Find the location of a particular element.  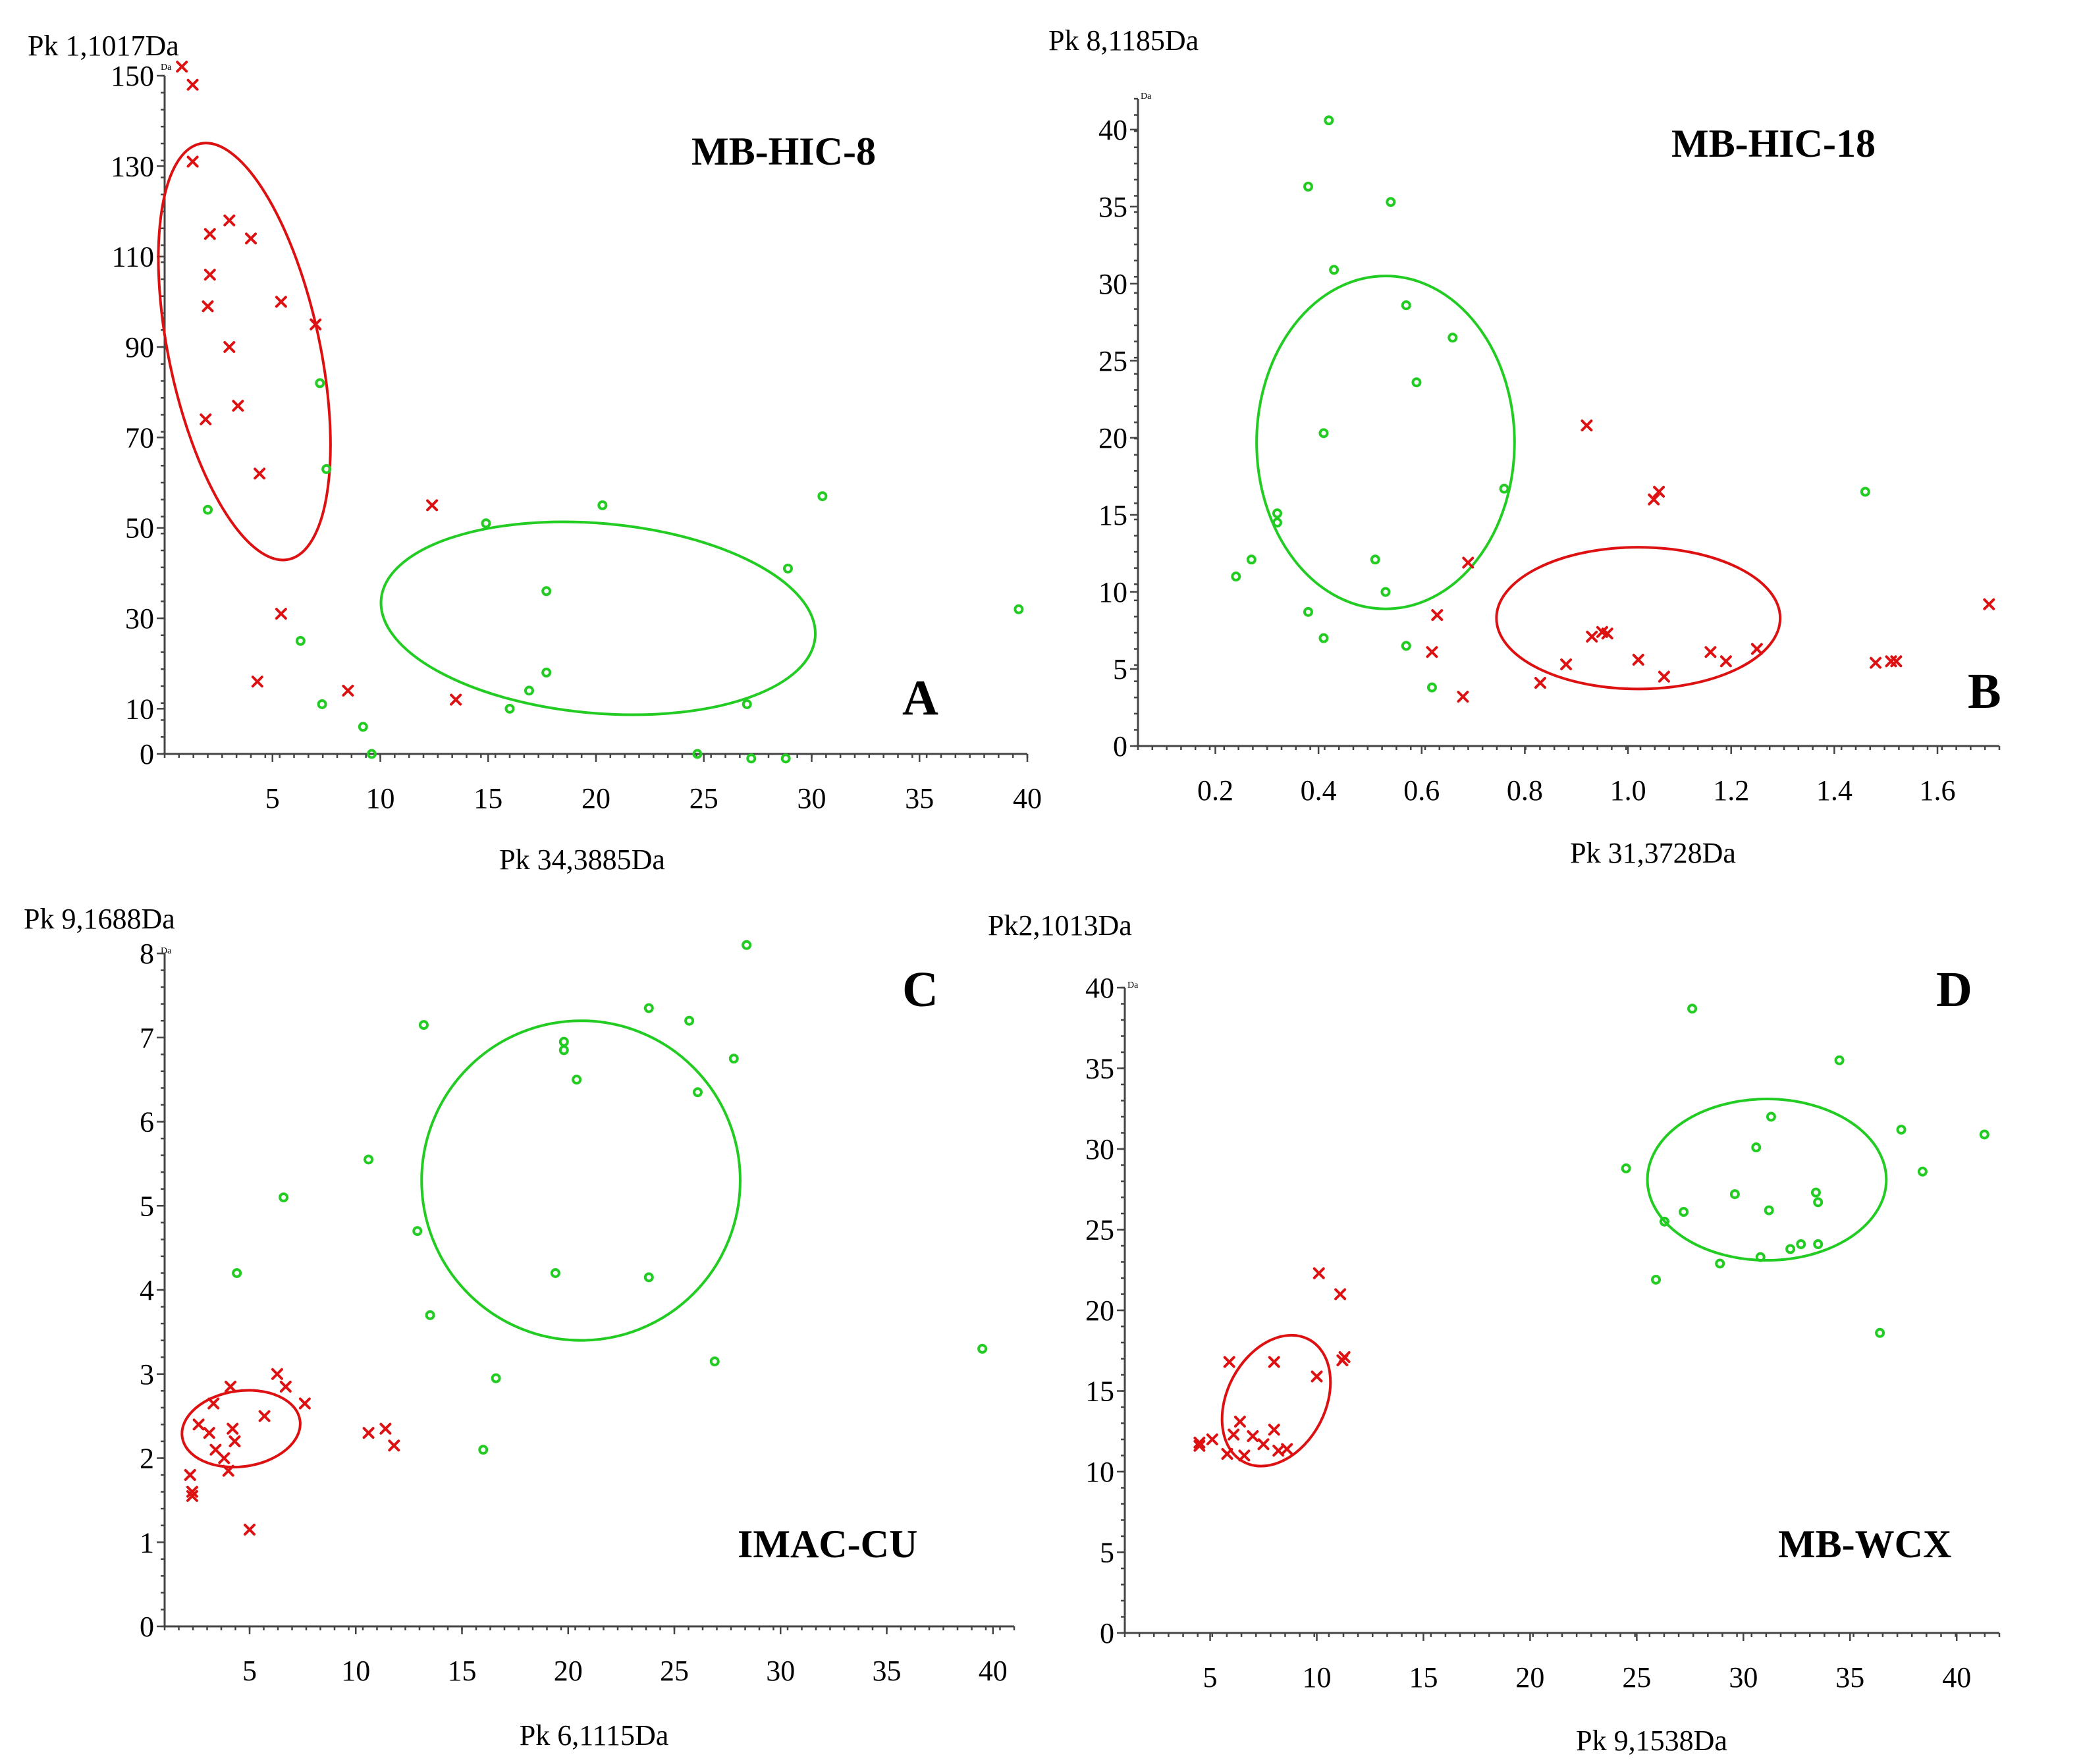

panel-a-x-axis-label: Pk 34,3885Da is located at coordinates (582, 859).